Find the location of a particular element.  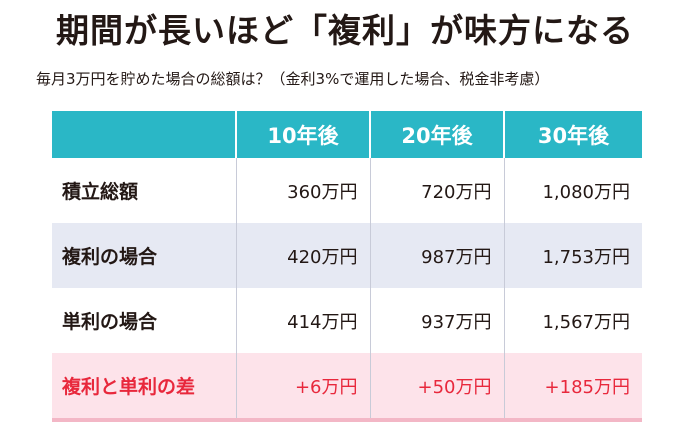

table-cell: +185万円 is located at coordinates (573, 387).